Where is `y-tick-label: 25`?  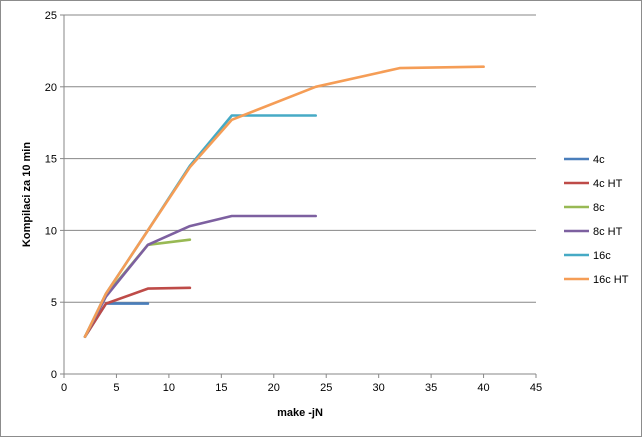 y-tick-label: 25 is located at coordinates (51, 16).